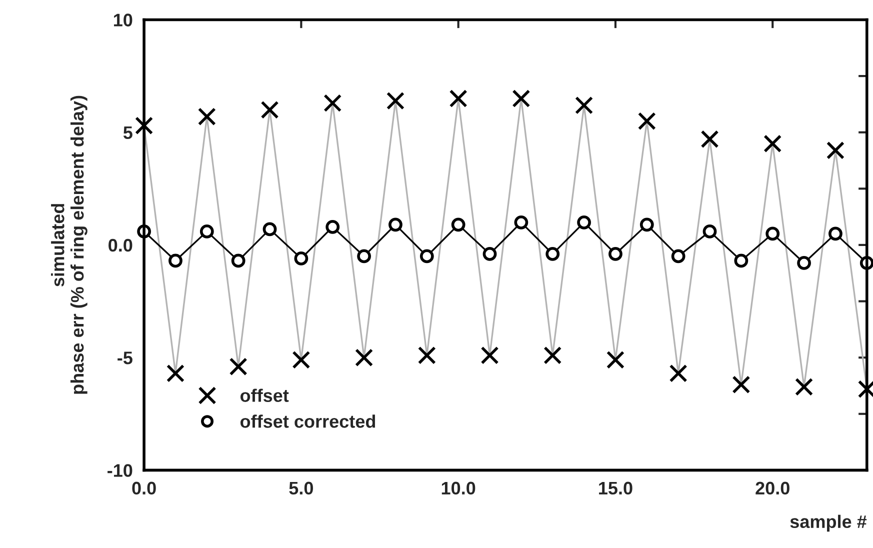 Image resolution: width=873 pixels, height=548 pixels. Describe the element at coordinates (615, 488) in the screenshot. I see `x-tick-label: 15.0` at that location.